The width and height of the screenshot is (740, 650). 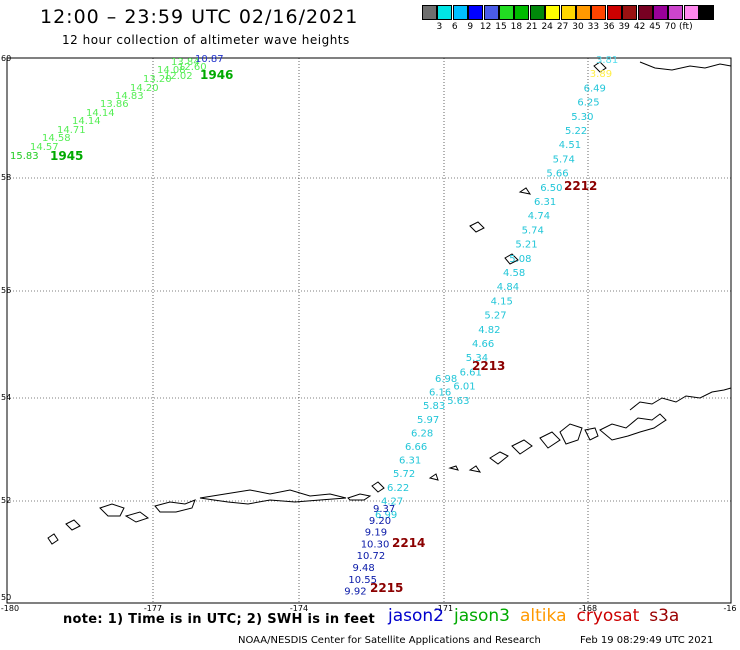 What do you see at coordinates (520, 259) in the screenshot?
I see `wave-height-label: 5.08` at bounding box center [520, 259].